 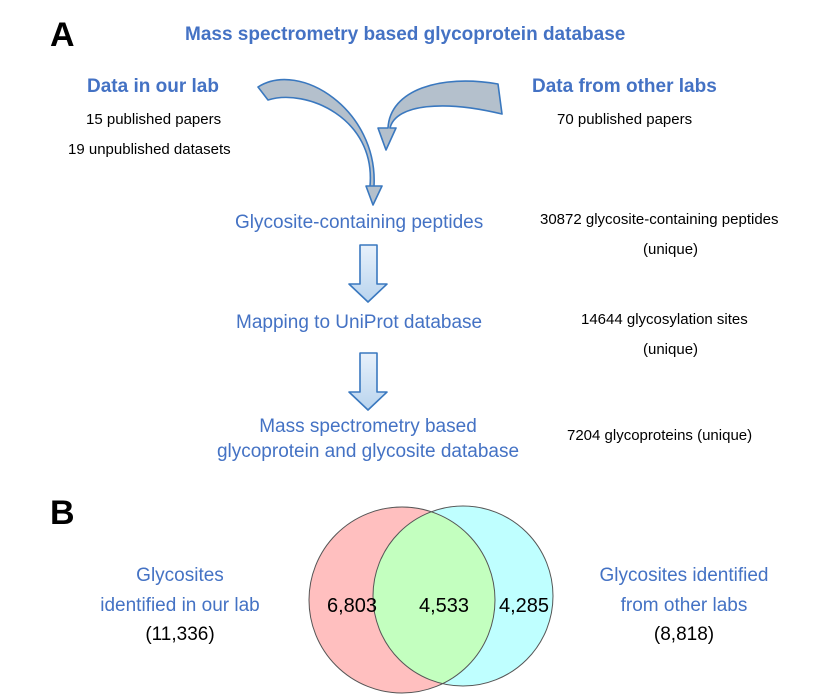 What do you see at coordinates (180, 605) in the screenshot?
I see `our-lab-glycosites-line2: identified in our lab` at bounding box center [180, 605].